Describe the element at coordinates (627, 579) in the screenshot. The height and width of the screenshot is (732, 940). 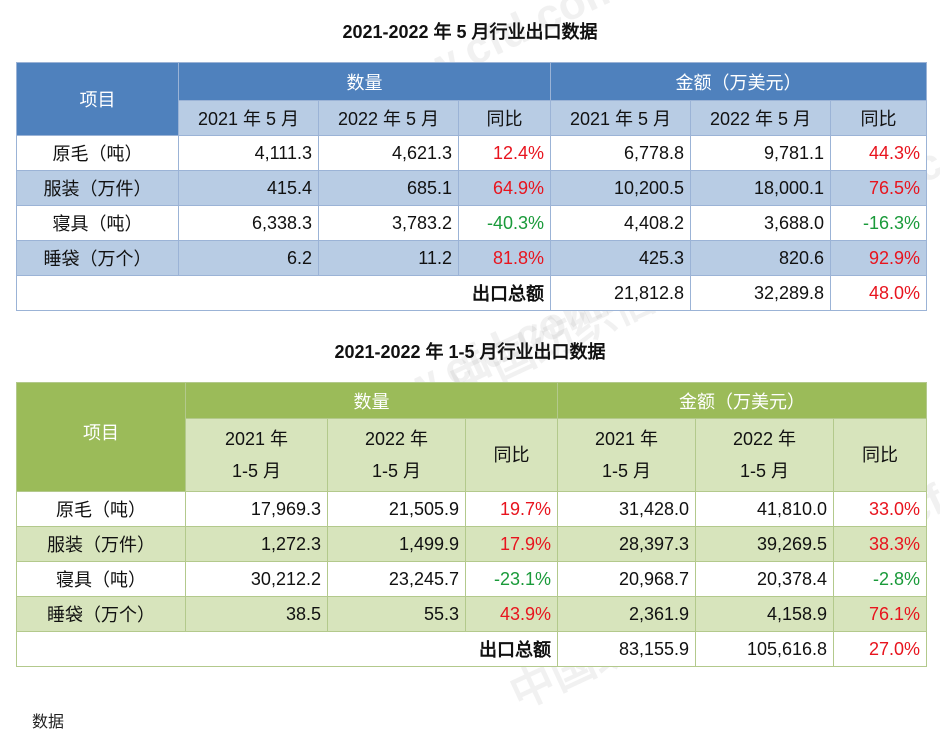
I see `amt-2021: 20,968.7` at that location.